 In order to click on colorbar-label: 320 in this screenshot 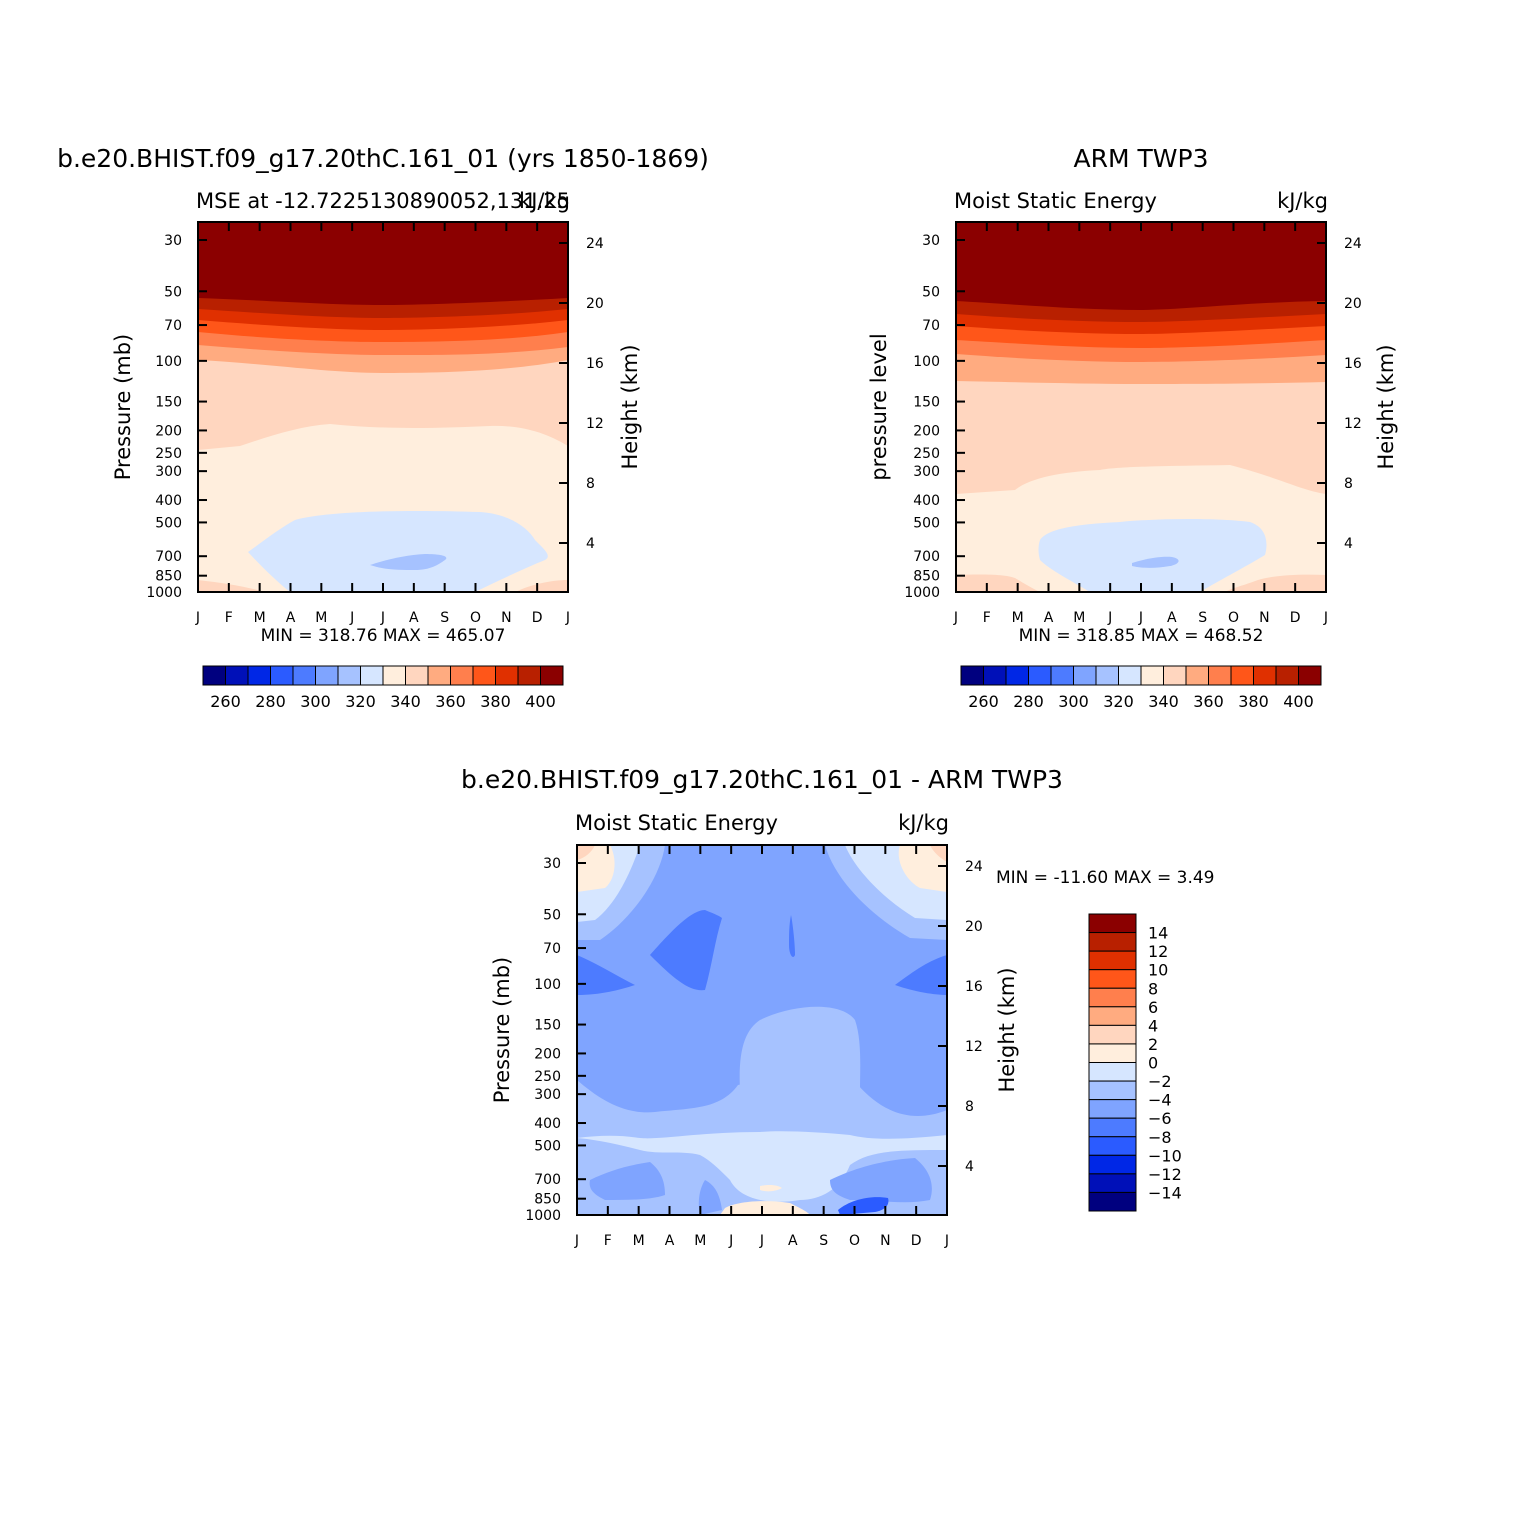, I will do `click(360, 701)`.